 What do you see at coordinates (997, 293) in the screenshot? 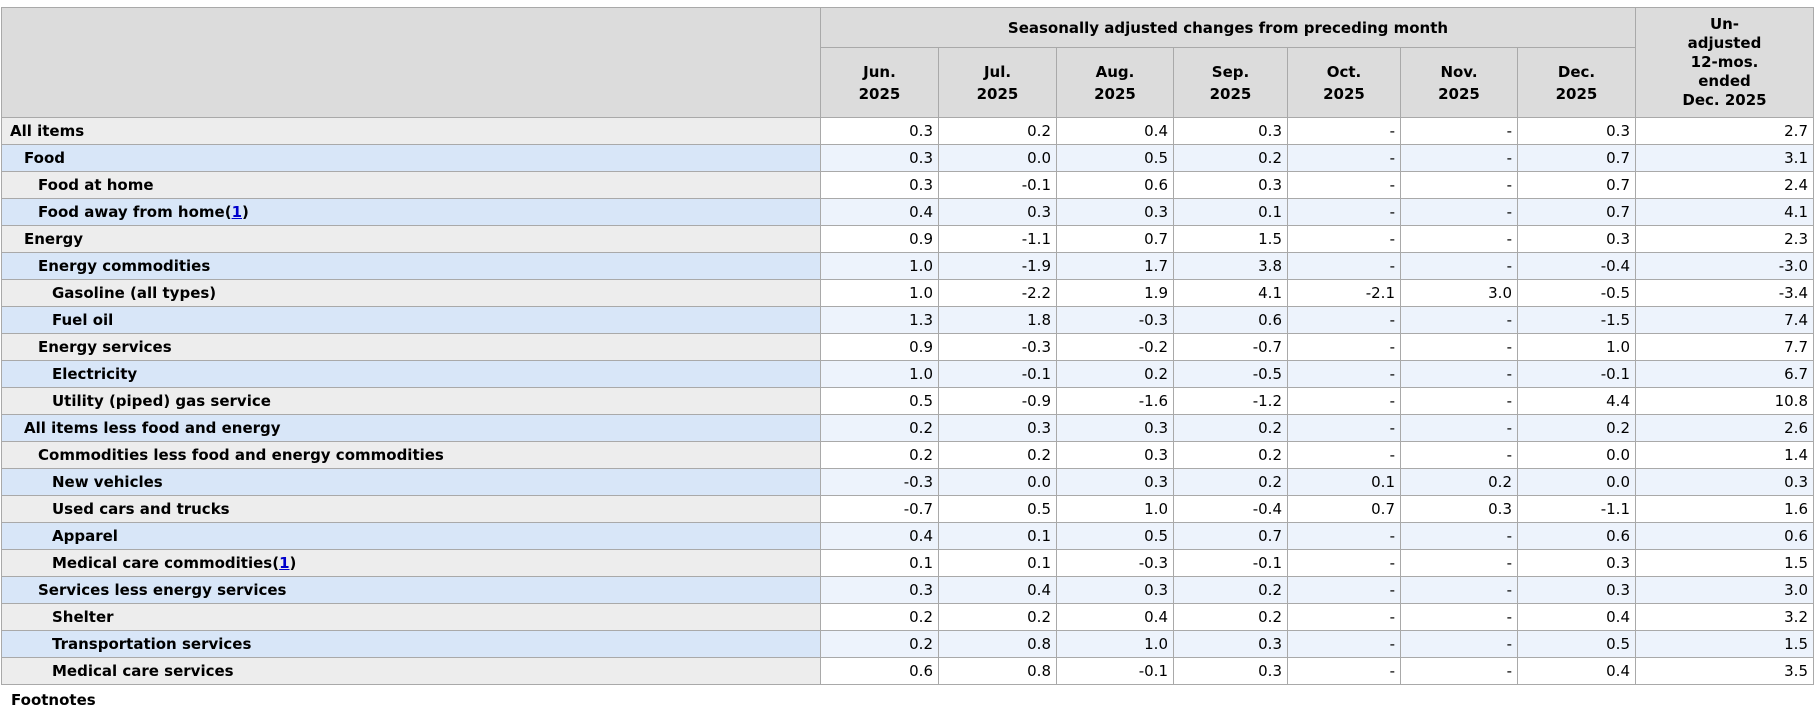
I see `value-cell: -2.2` at bounding box center [997, 293].